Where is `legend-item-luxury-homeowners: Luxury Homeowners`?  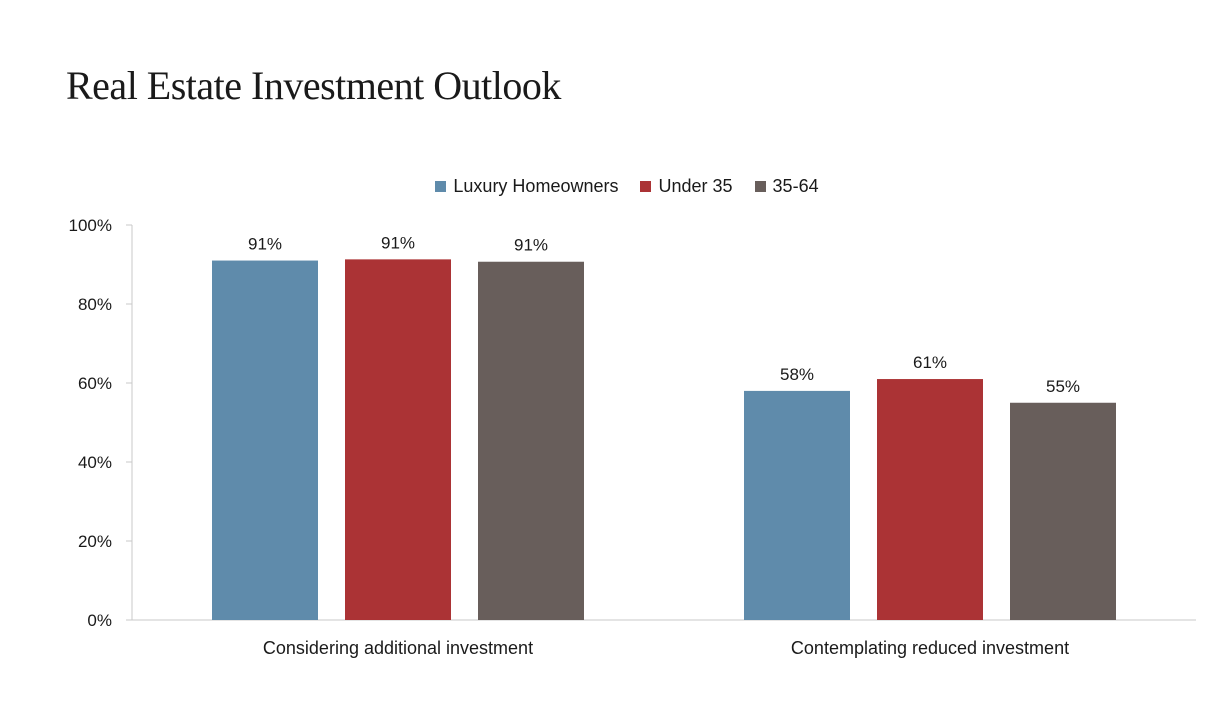 legend-item-luxury-homeowners: Luxury Homeowners is located at coordinates (526, 186).